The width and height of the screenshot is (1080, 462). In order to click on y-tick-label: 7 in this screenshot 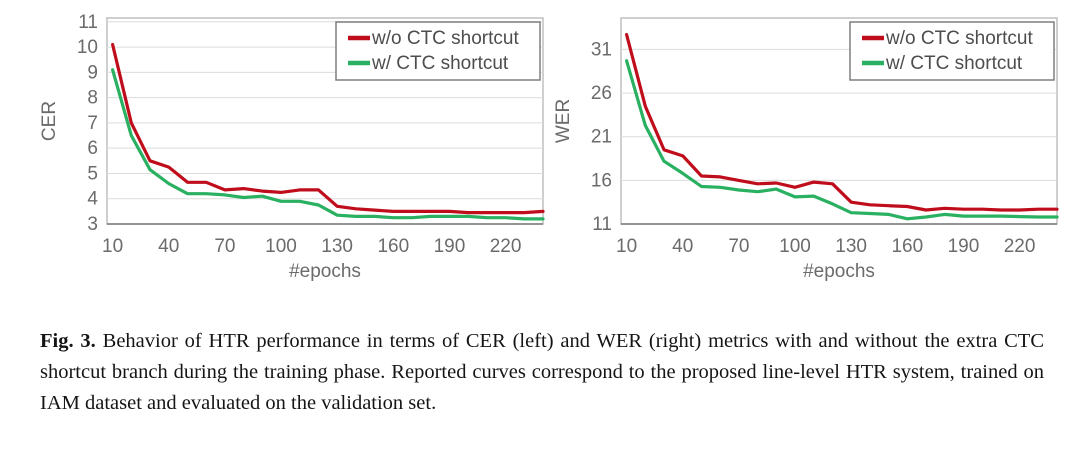, I will do `click(92, 123)`.